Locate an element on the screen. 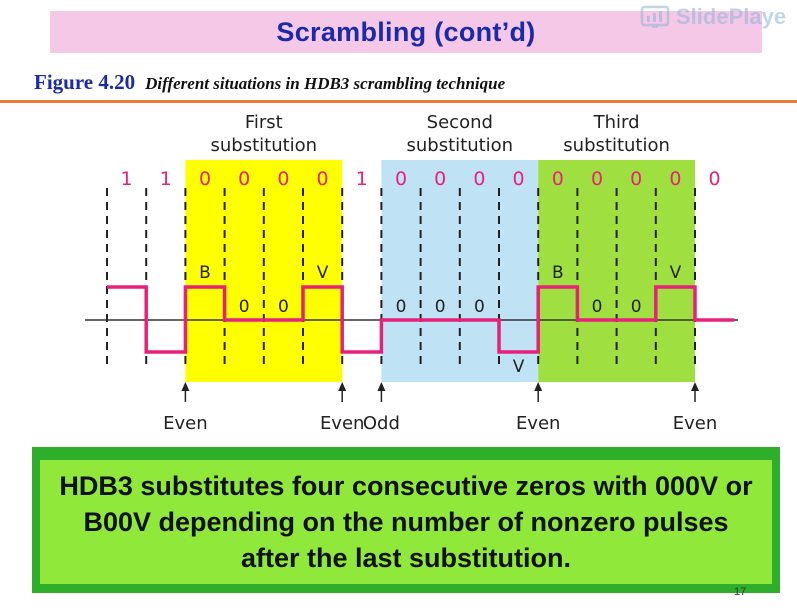  hdb3-signal is located at coordinates (421, 319).